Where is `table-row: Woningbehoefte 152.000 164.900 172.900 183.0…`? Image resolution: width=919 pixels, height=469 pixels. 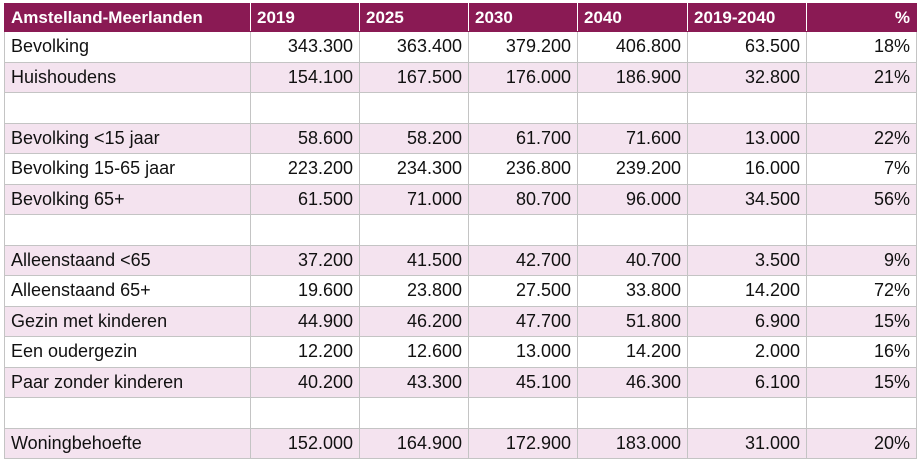 table-row: Woningbehoefte 152.000 164.900 172.900 183.0… is located at coordinates (460, 443).